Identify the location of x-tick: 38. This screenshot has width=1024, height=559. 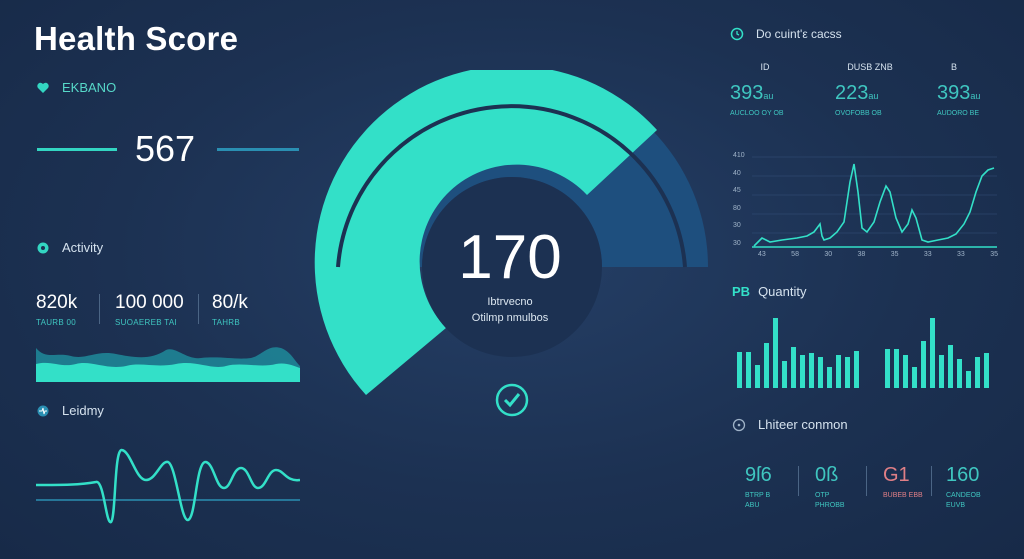
(861, 254).